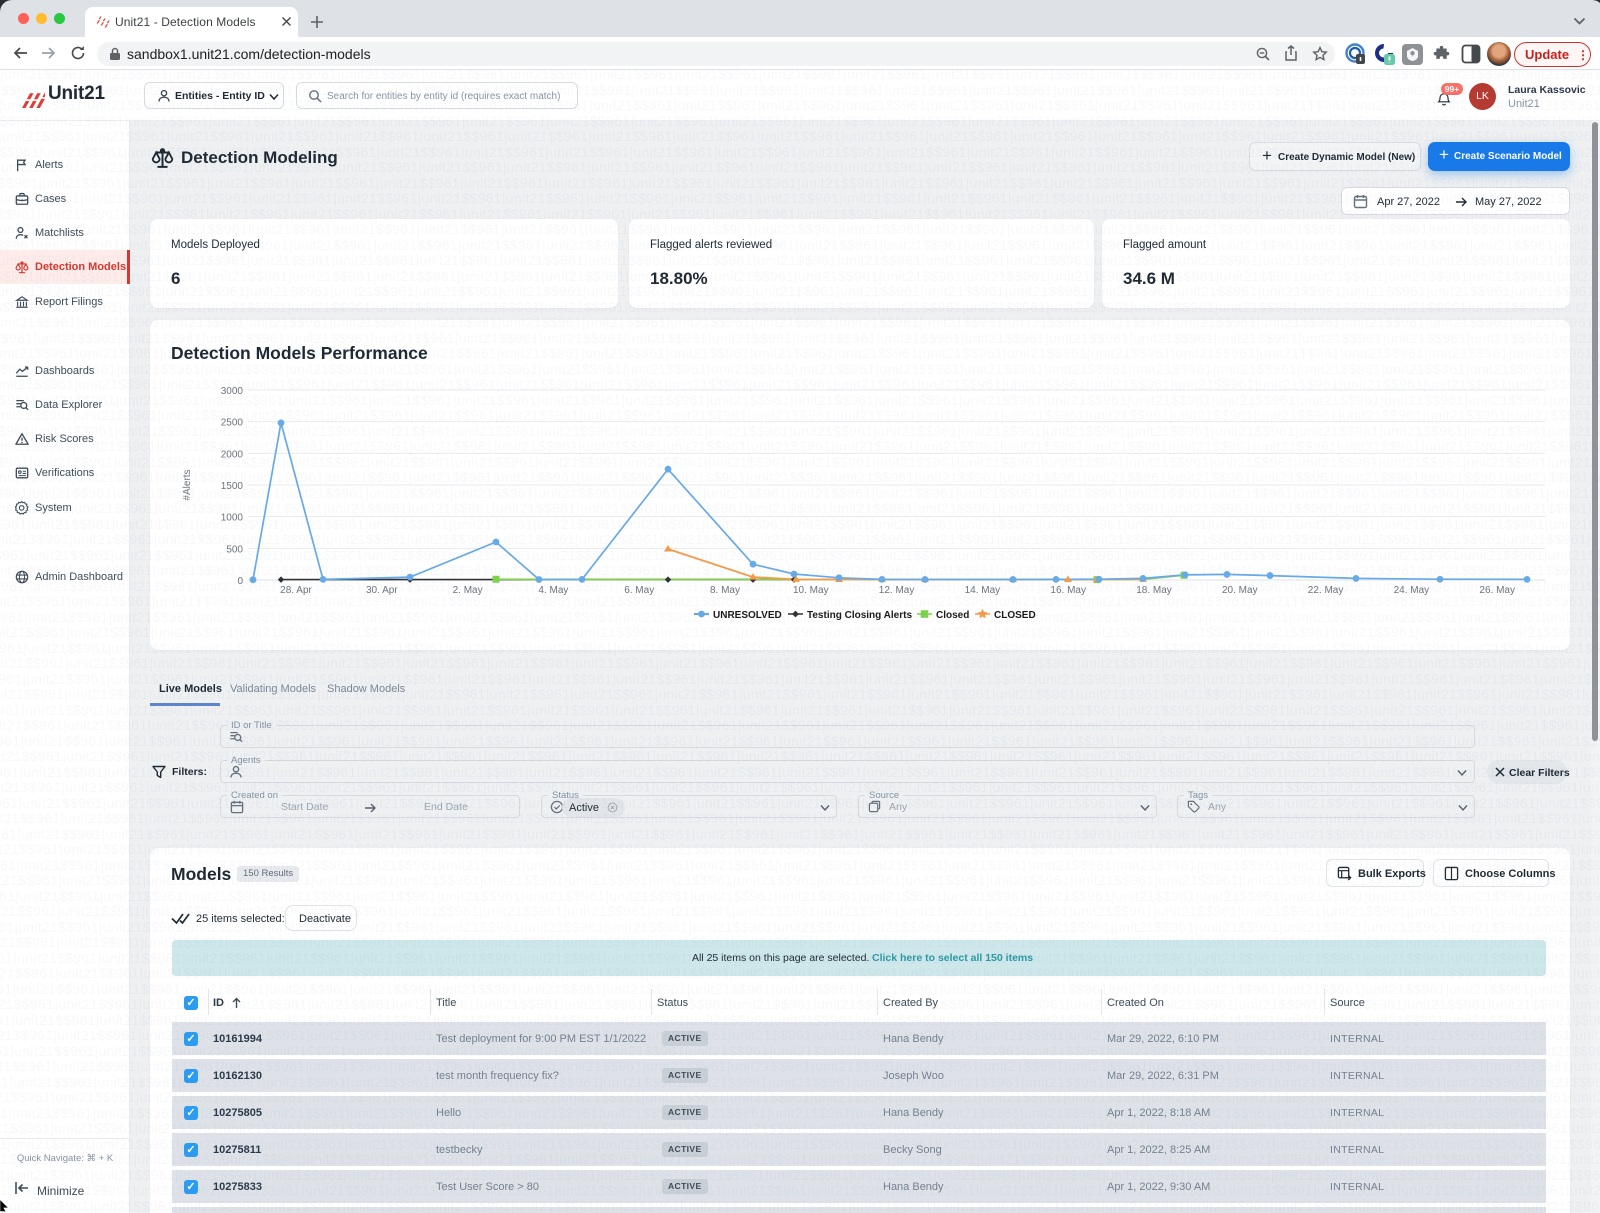 This screenshot has height=1213, width=1600. I want to click on svg-text: 6. May, so click(639, 590).